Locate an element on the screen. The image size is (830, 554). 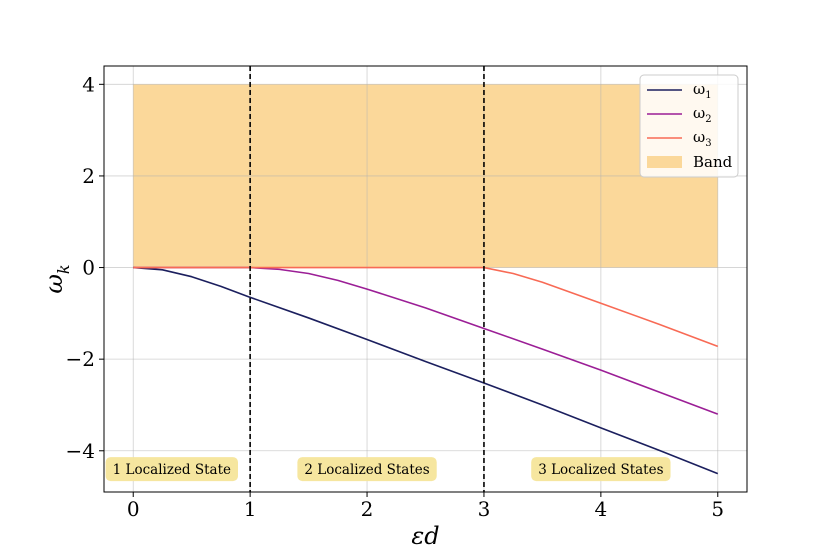
x-tick-label: 0 is located at coordinates (133, 509).